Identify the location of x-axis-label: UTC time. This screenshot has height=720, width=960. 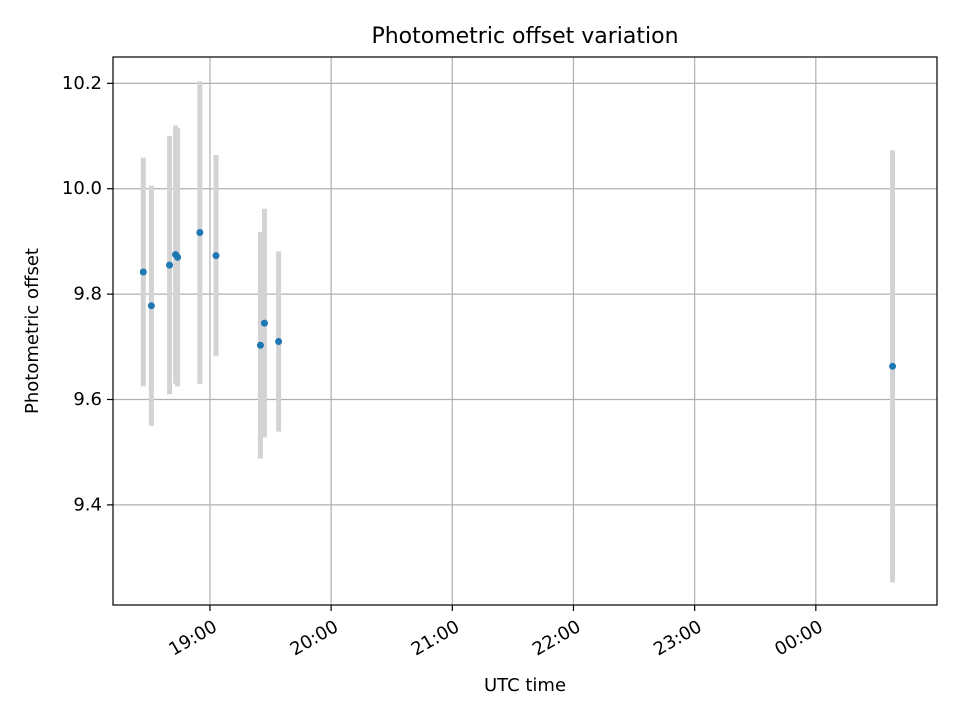
(525, 685).